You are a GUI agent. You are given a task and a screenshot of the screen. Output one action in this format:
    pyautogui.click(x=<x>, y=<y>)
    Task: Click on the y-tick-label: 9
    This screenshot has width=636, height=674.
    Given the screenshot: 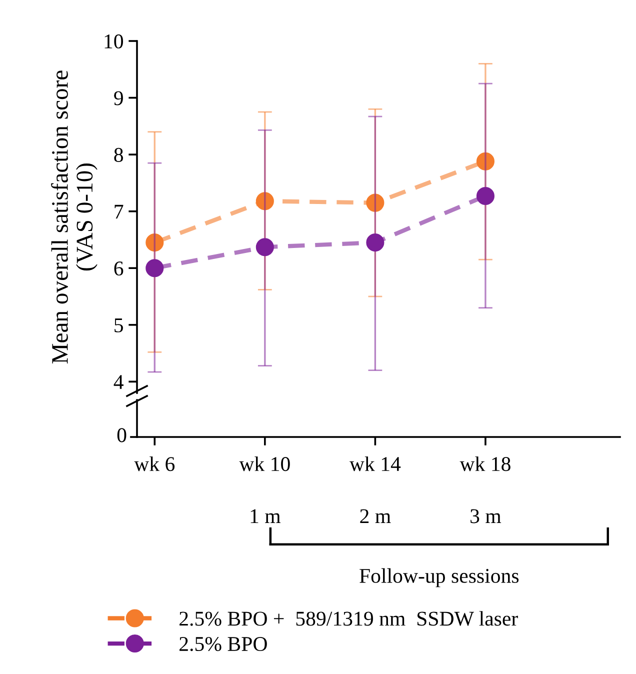 What is the action you would take?
    pyautogui.click(x=118, y=98)
    